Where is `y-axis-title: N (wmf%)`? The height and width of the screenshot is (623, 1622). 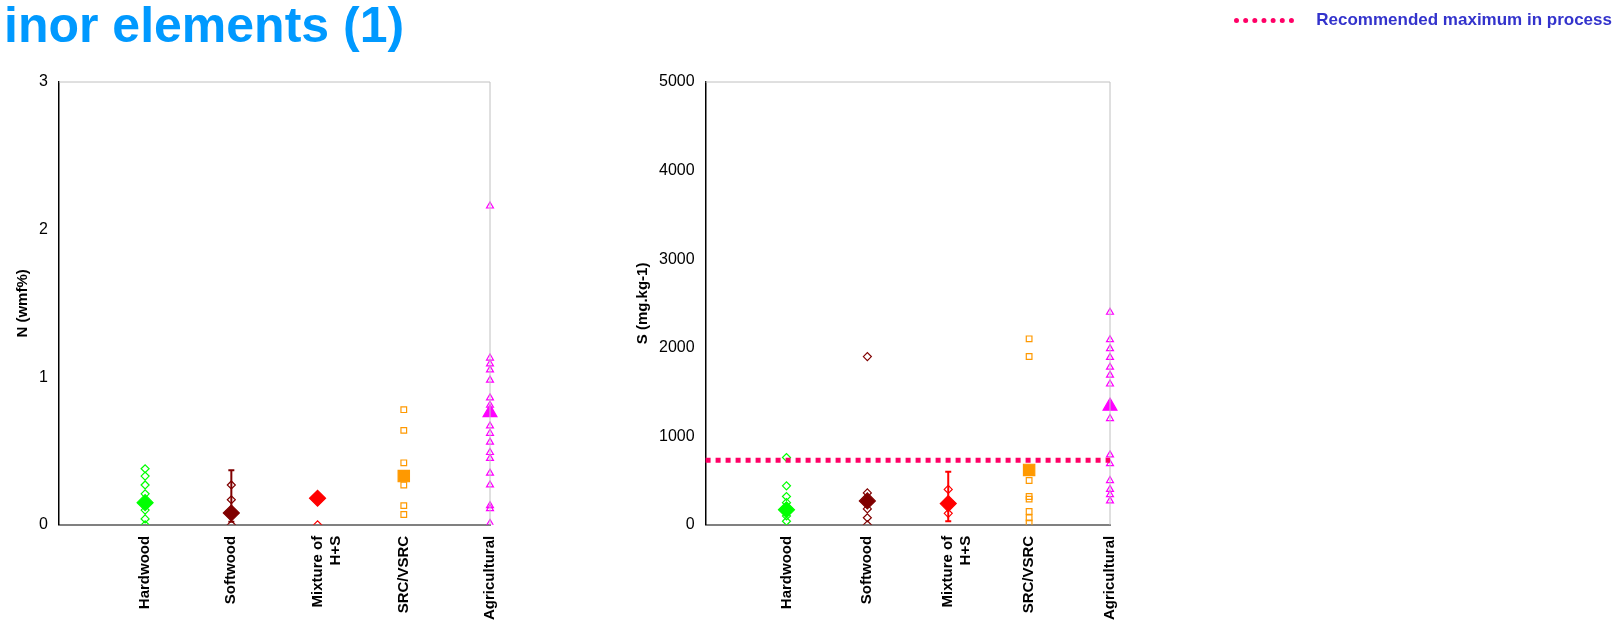 y-axis-title: N (wmf%) is located at coordinates (22, 303).